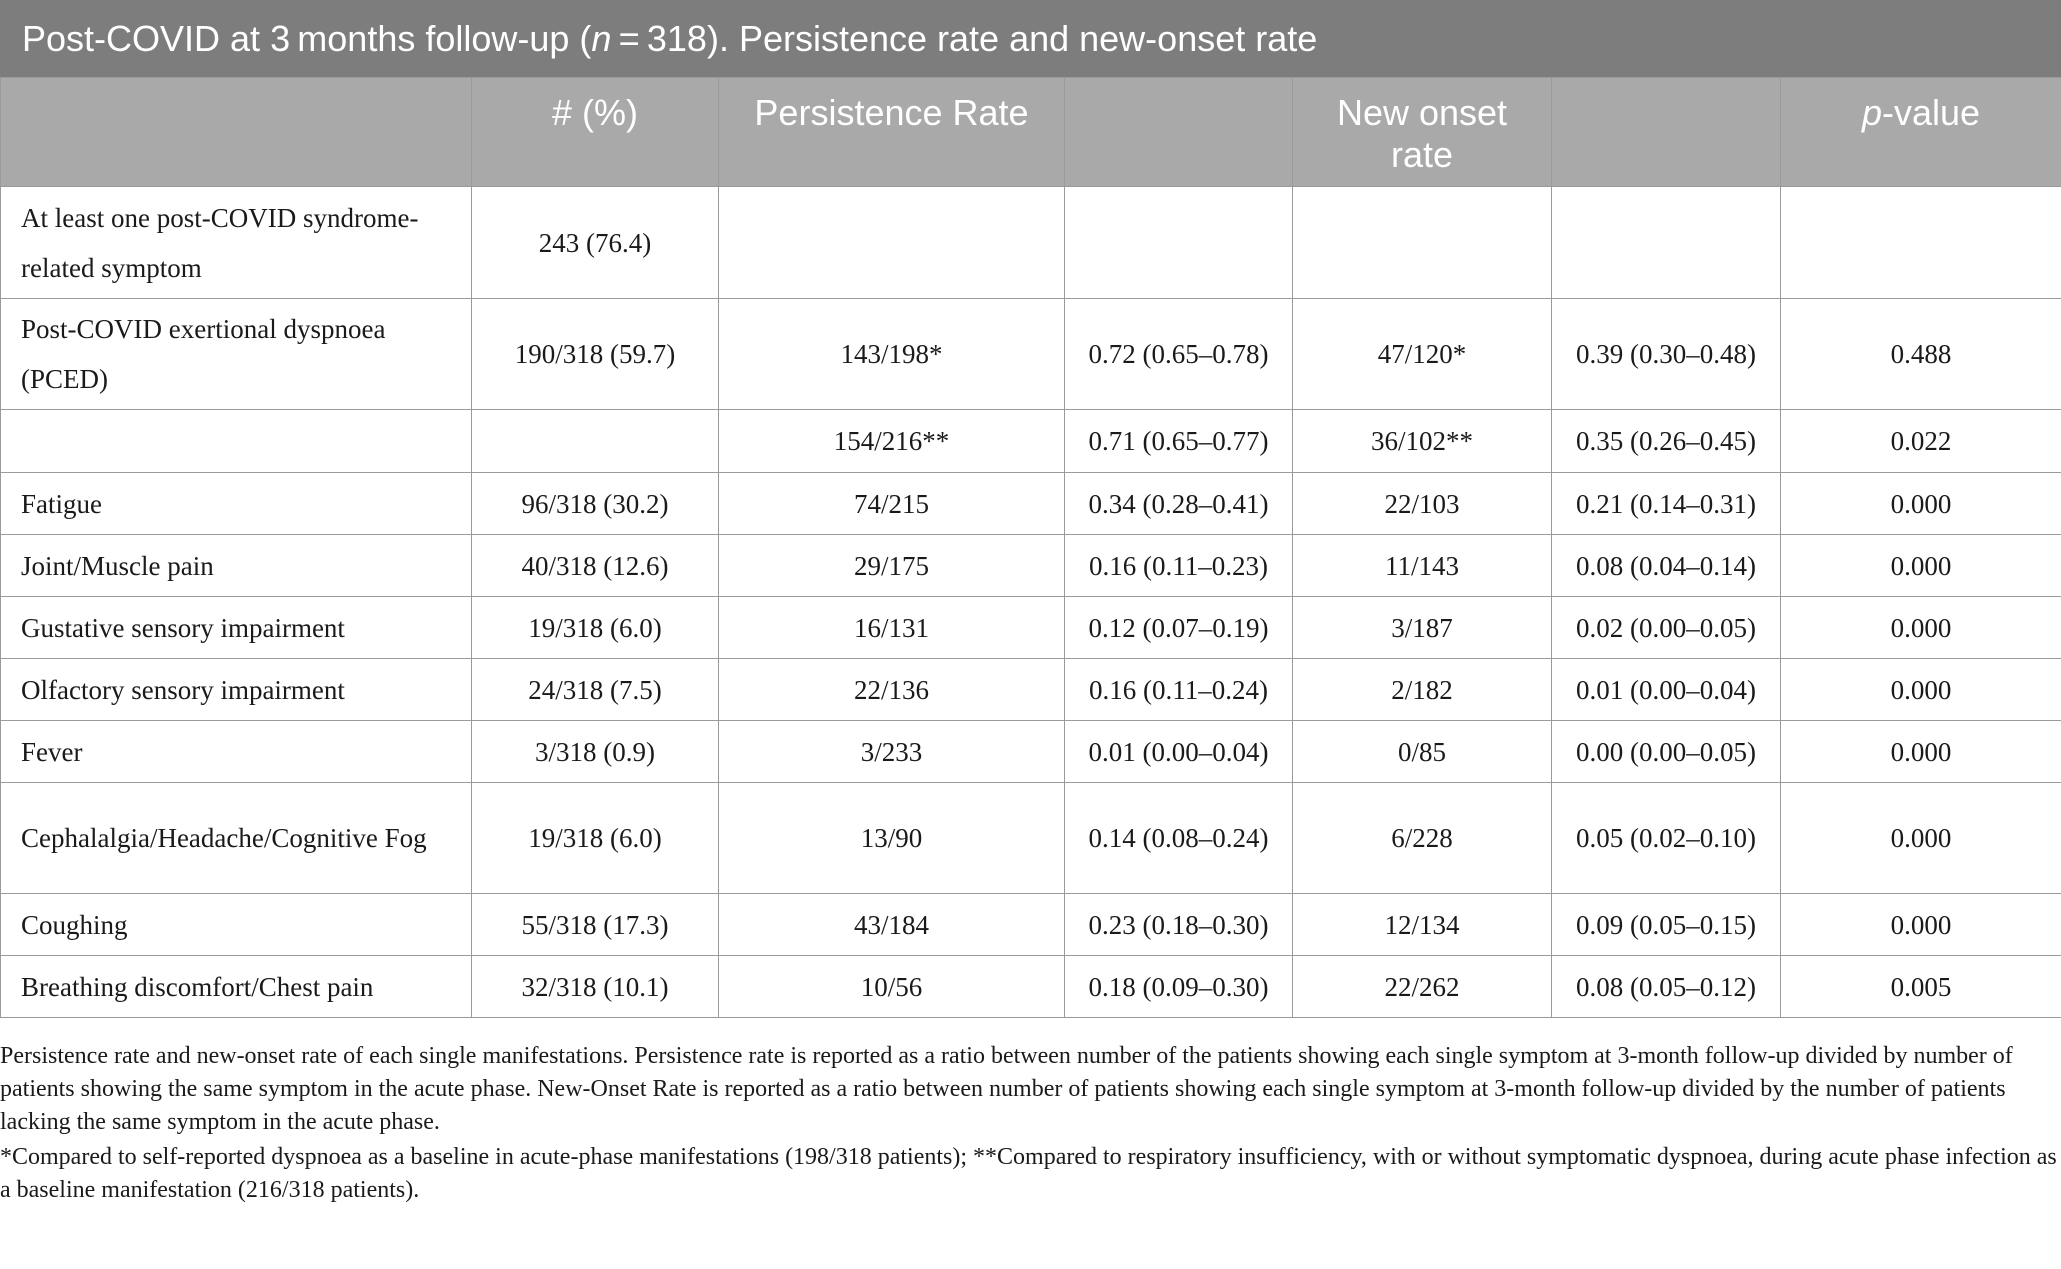 Image resolution: width=2061 pixels, height=1269 pixels. I want to click on cell-new-onset-ci, so click(1666, 242).